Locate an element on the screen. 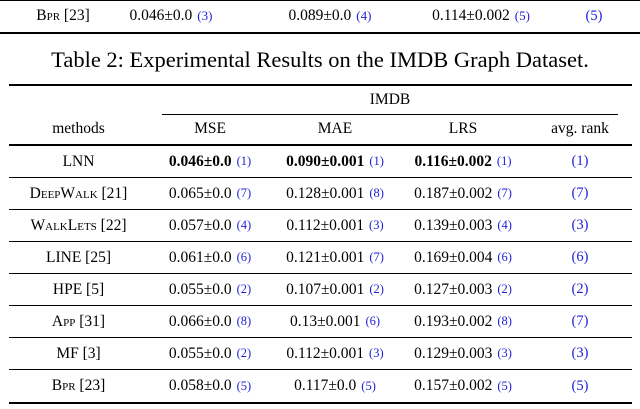 Image resolution: width=640 pixels, height=409 pixels. mse-rank: (7) is located at coordinates (244, 193).